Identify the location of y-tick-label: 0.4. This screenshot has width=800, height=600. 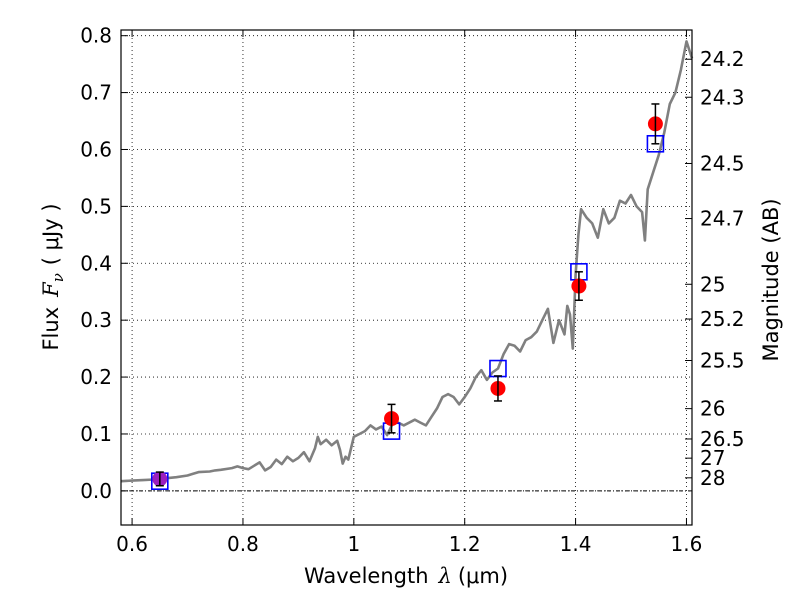
(96, 263).